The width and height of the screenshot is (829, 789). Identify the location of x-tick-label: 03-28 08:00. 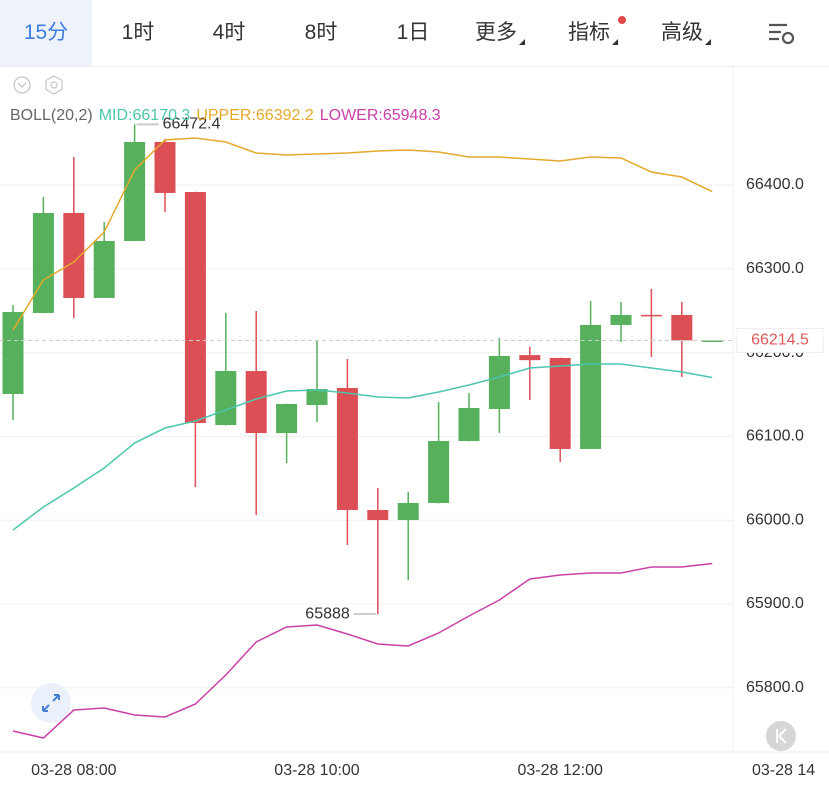
(74, 770).